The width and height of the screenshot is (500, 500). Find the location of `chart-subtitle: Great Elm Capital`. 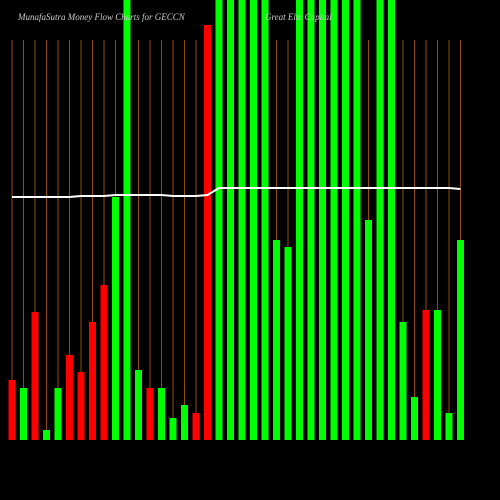

chart-subtitle: Great Elm Capital is located at coordinates (298, 17).